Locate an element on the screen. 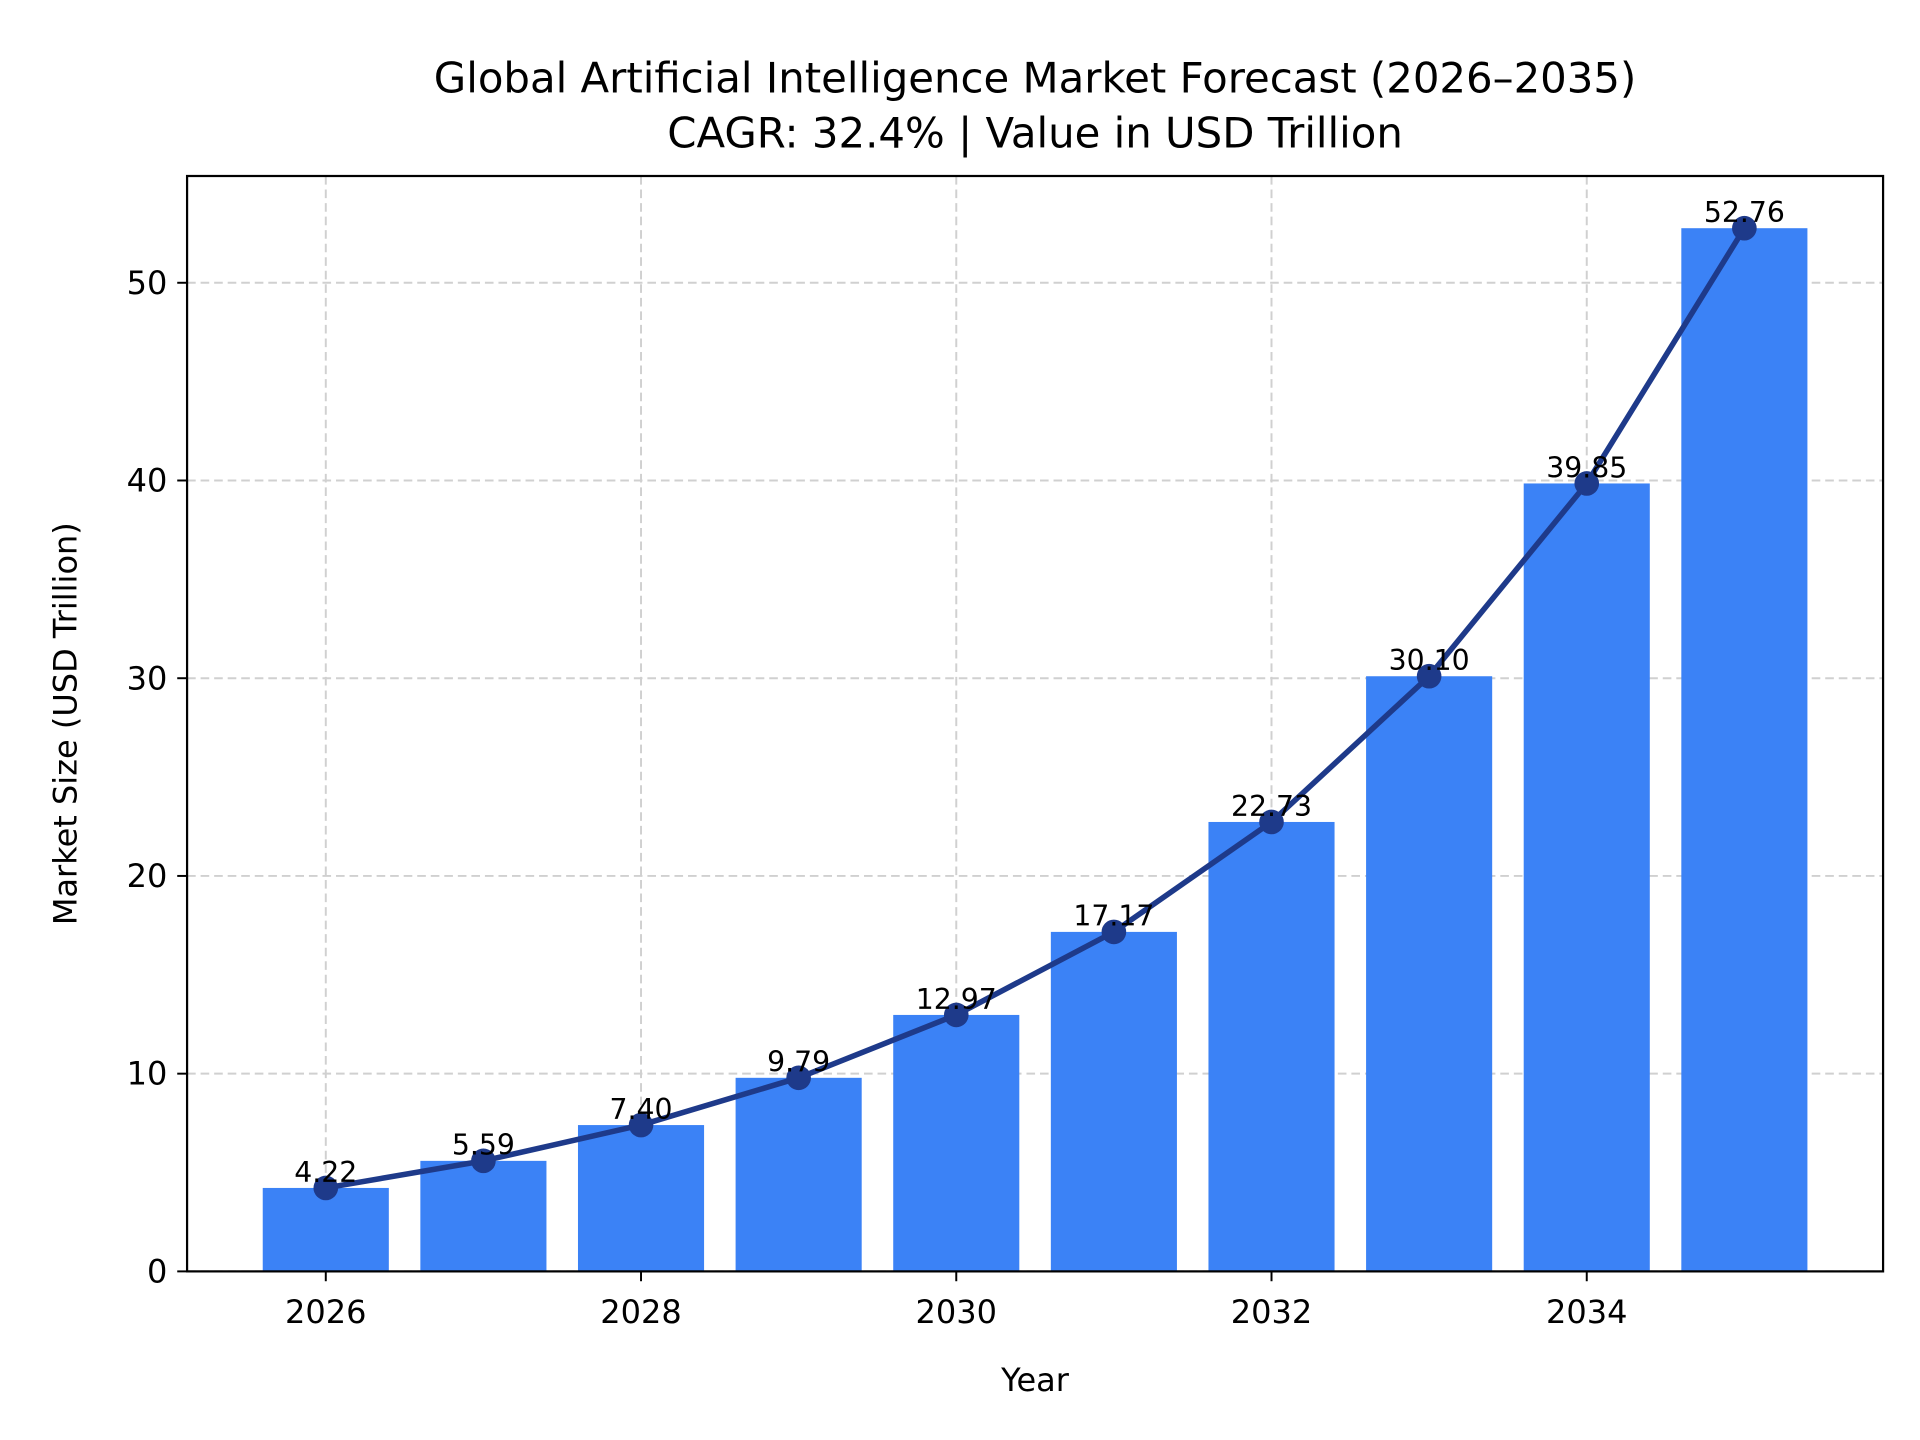 The height and width of the screenshot is (1440, 1920). data-label-2030: 12.97 is located at coordinates (956, 999).